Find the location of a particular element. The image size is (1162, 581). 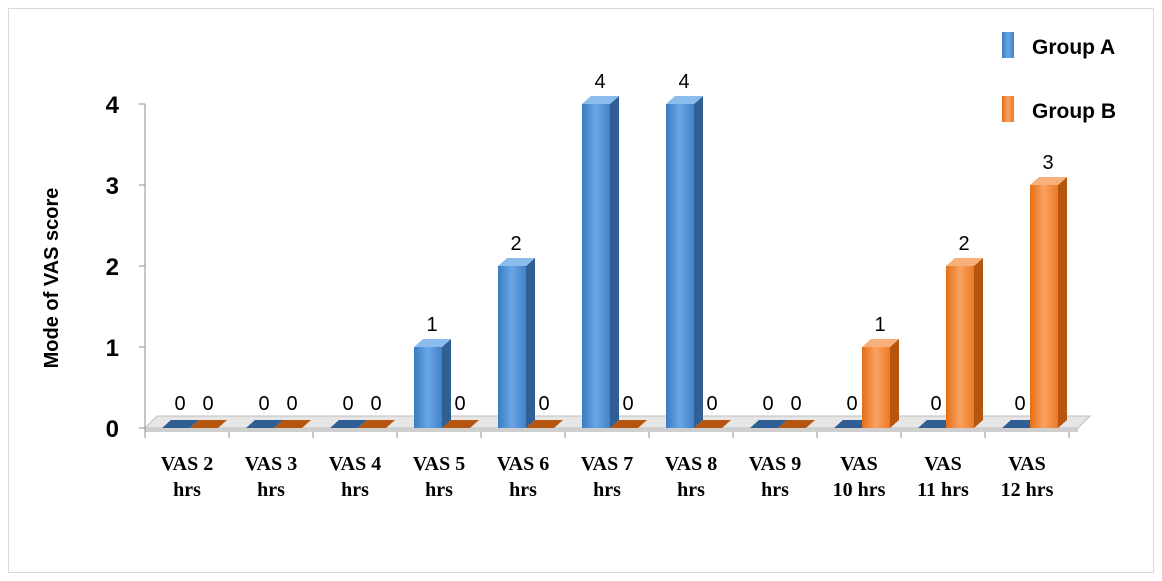

x-category-label: 10 hrs is located at coordinates (859, 490).